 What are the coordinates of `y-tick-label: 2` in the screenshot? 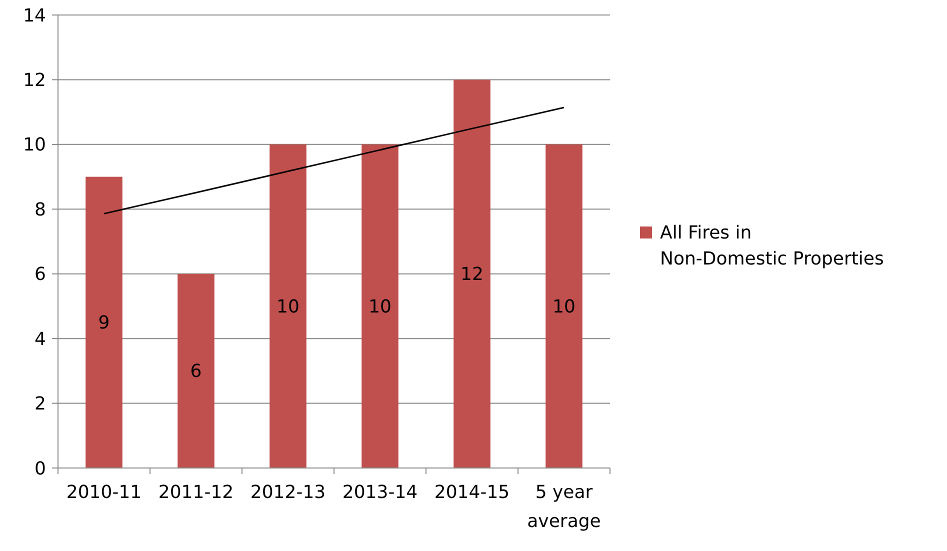 It's located at (40, 404).